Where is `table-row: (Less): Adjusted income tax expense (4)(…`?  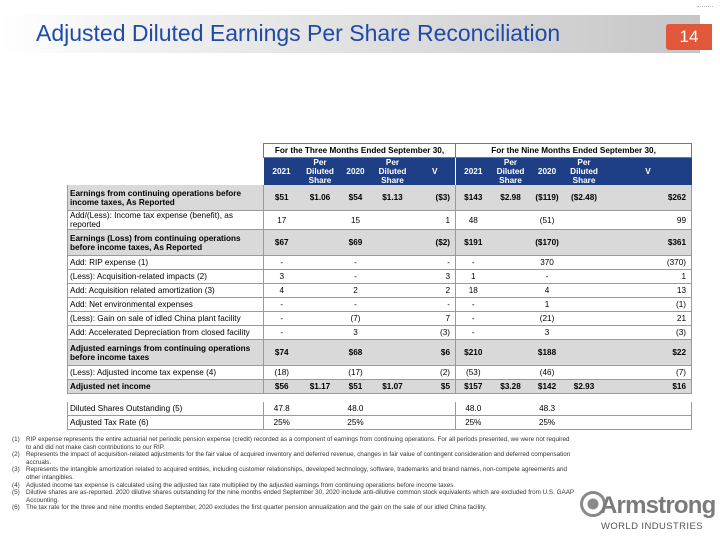
table-row: (Less): Adjusted income tax expense (4)(… is located at coordinates (380, 372).